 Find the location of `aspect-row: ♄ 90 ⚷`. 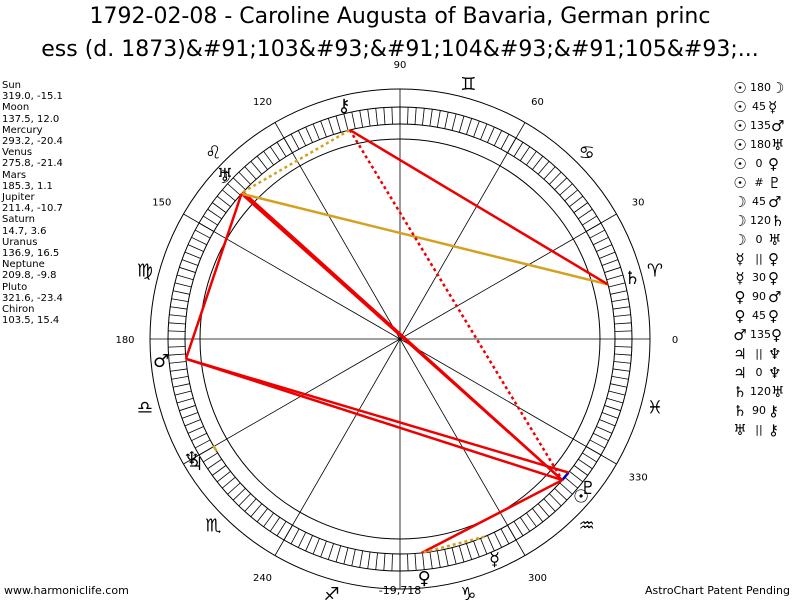

aspect-row: ♄ 90 ⚷ is located at coordinates (765, 410).